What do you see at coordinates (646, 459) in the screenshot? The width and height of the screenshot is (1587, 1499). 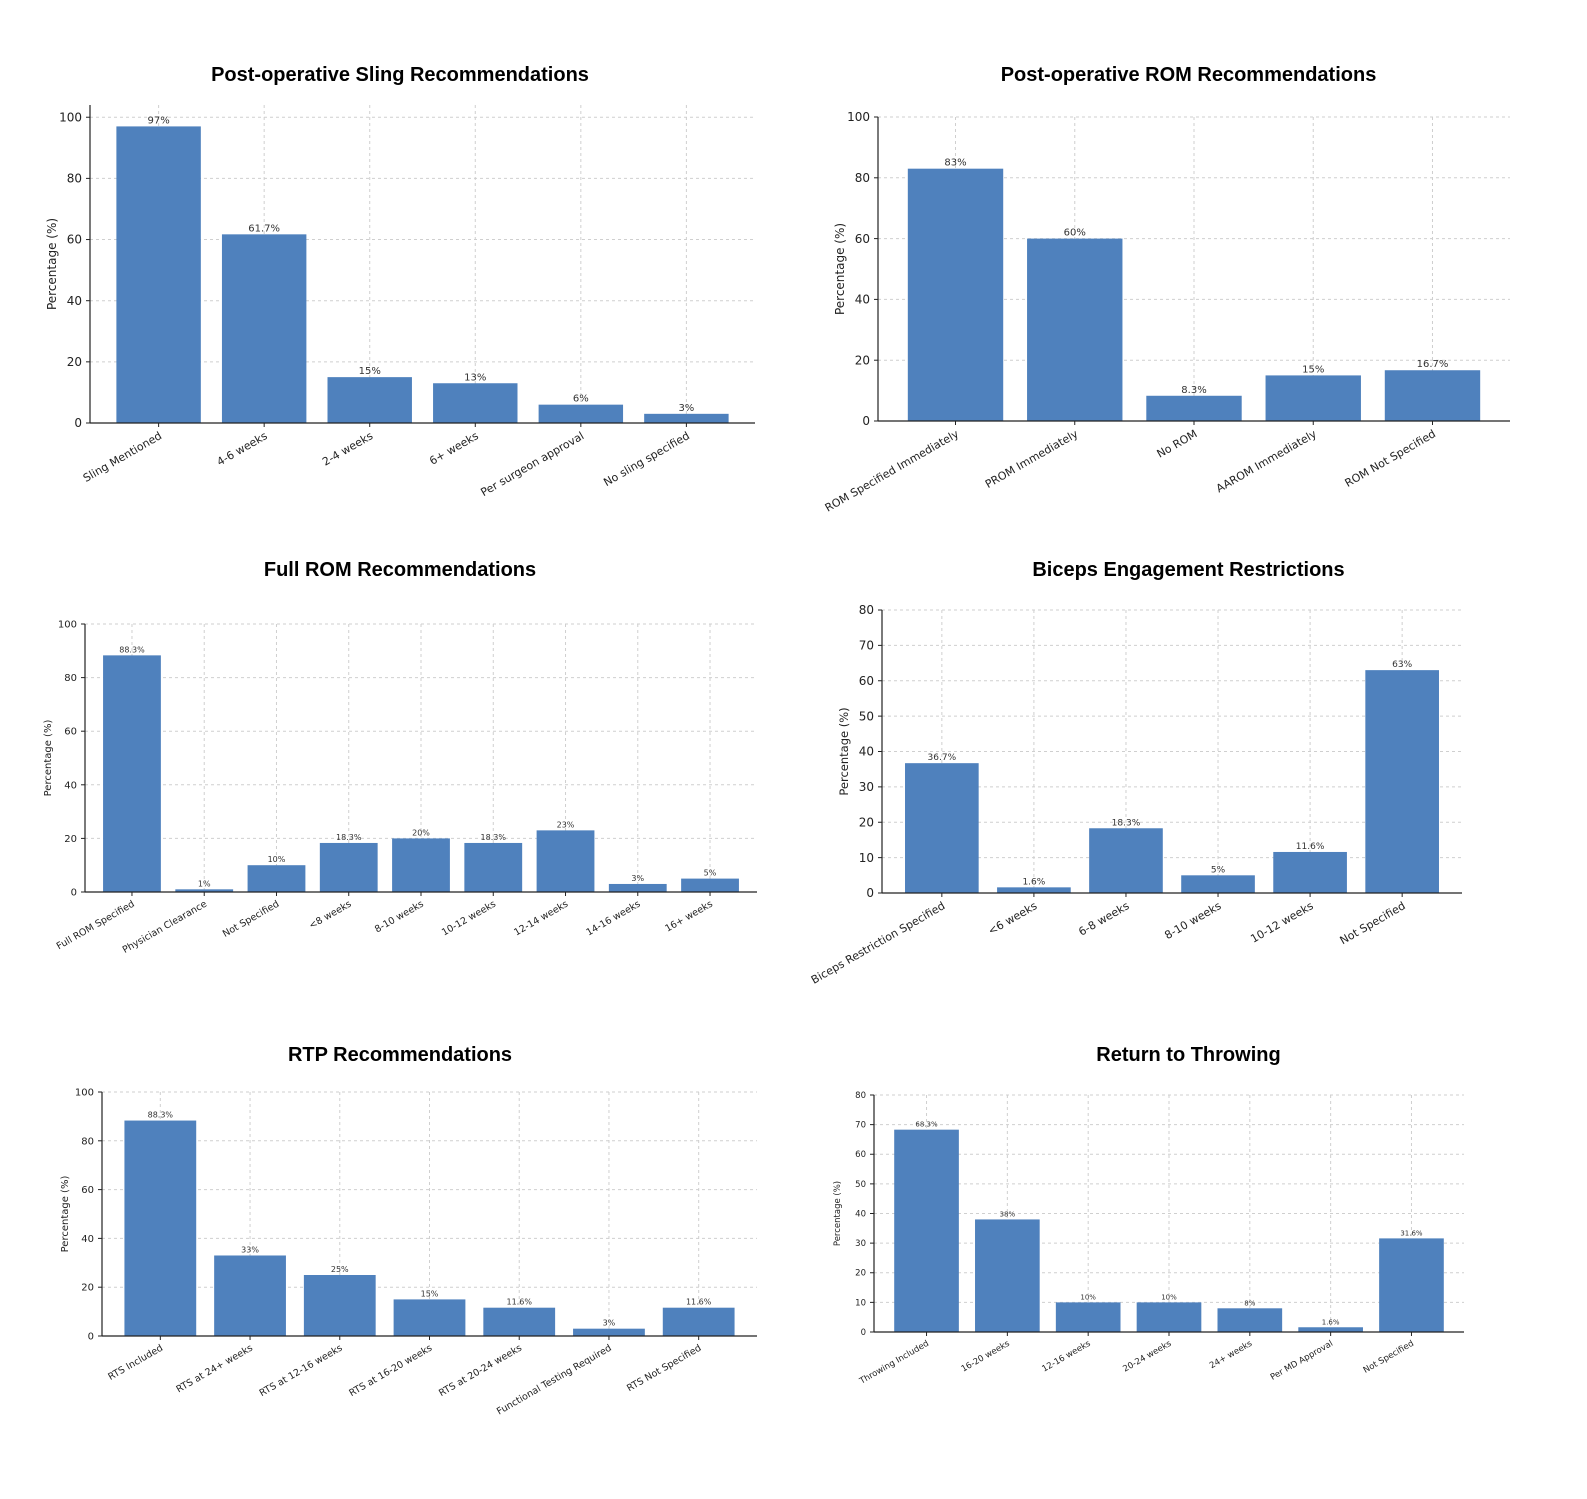 I see `x-tick-label: No sling specified` at bounding box center [646, 459].